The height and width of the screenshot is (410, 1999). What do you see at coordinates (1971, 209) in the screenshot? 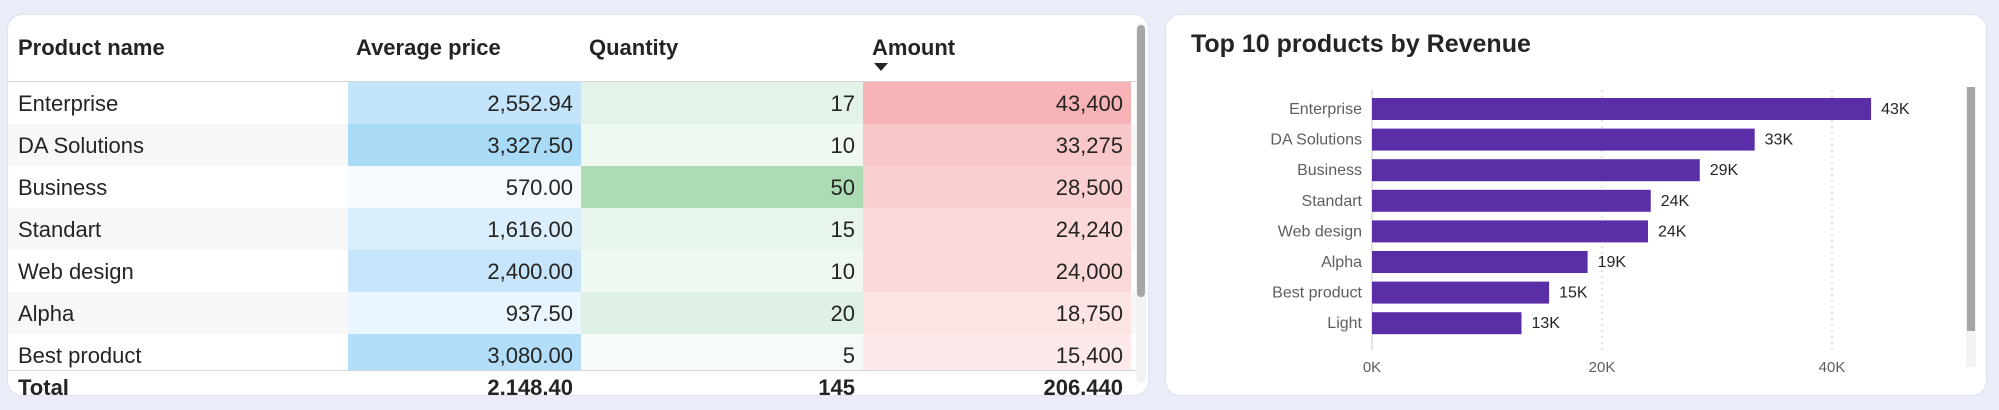
I see `chart-scrollbar-thumb` at bounding box center [1971, 209].